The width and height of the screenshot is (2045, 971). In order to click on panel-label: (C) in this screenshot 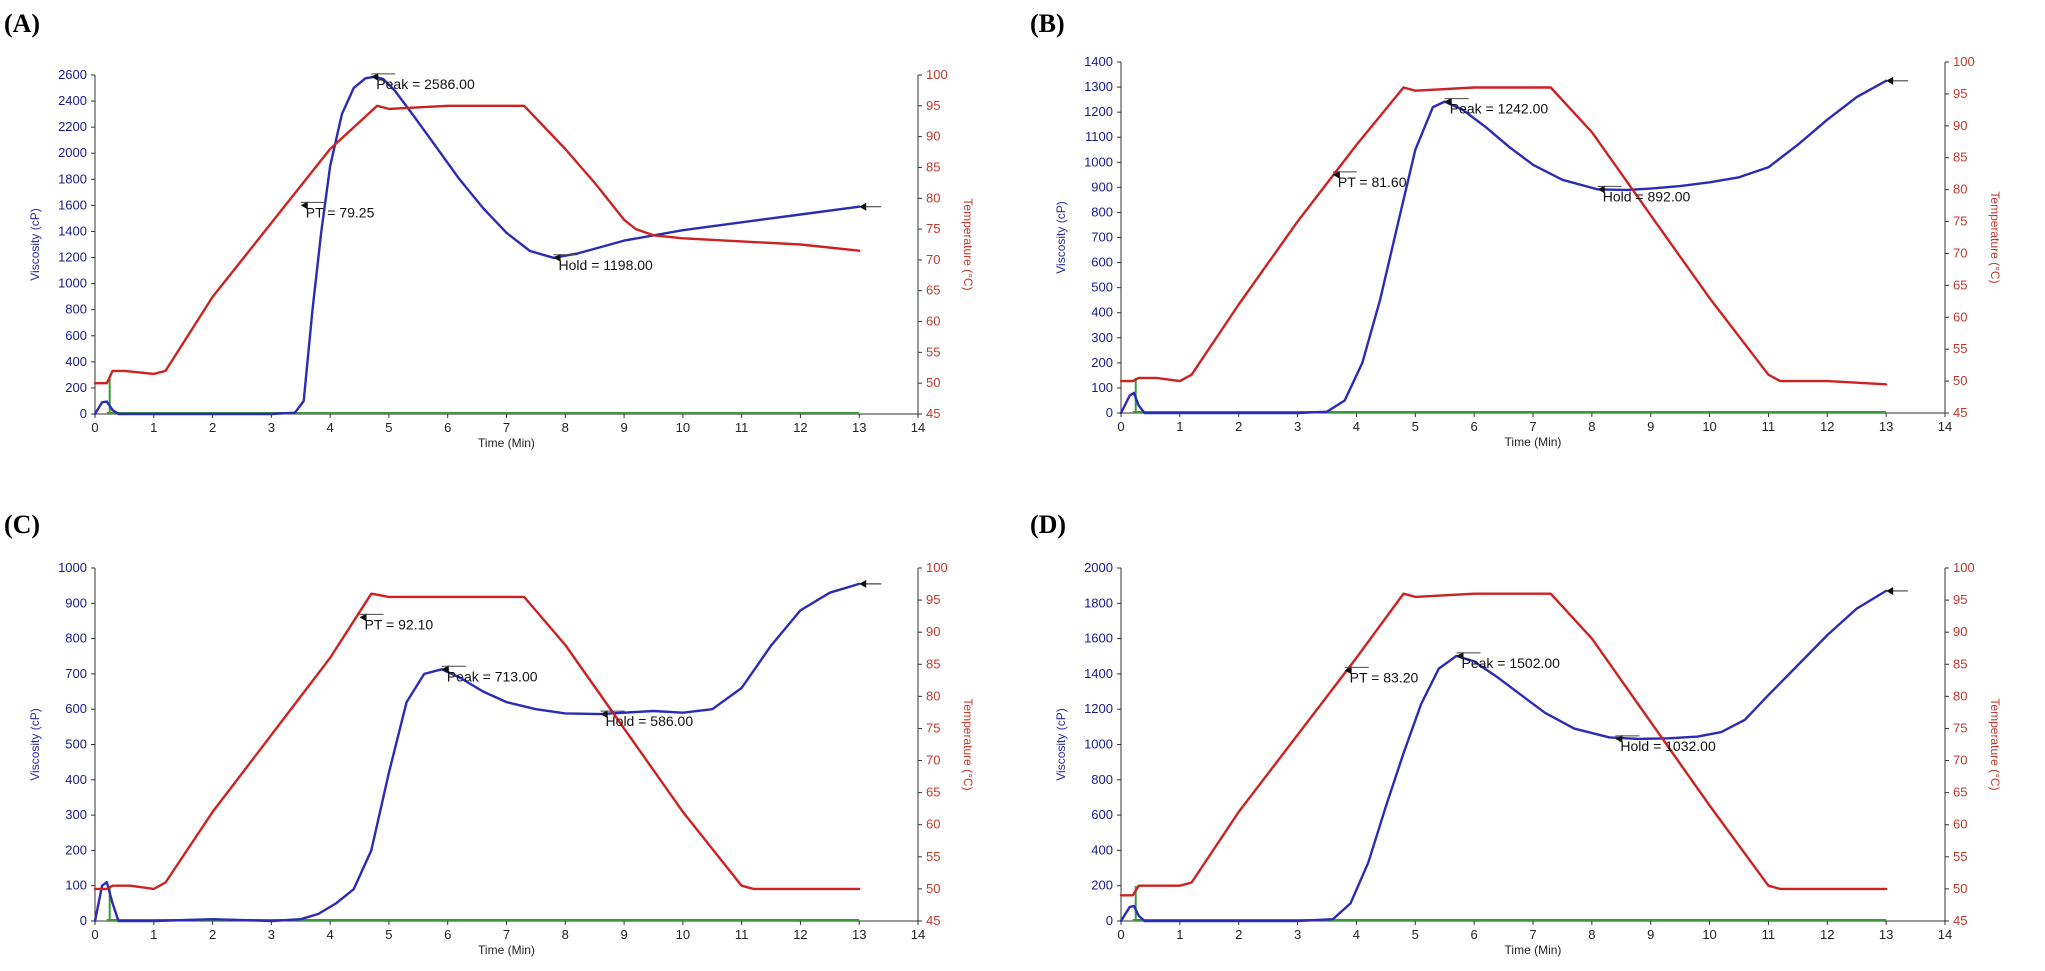, I will do `click(22, 524)`.